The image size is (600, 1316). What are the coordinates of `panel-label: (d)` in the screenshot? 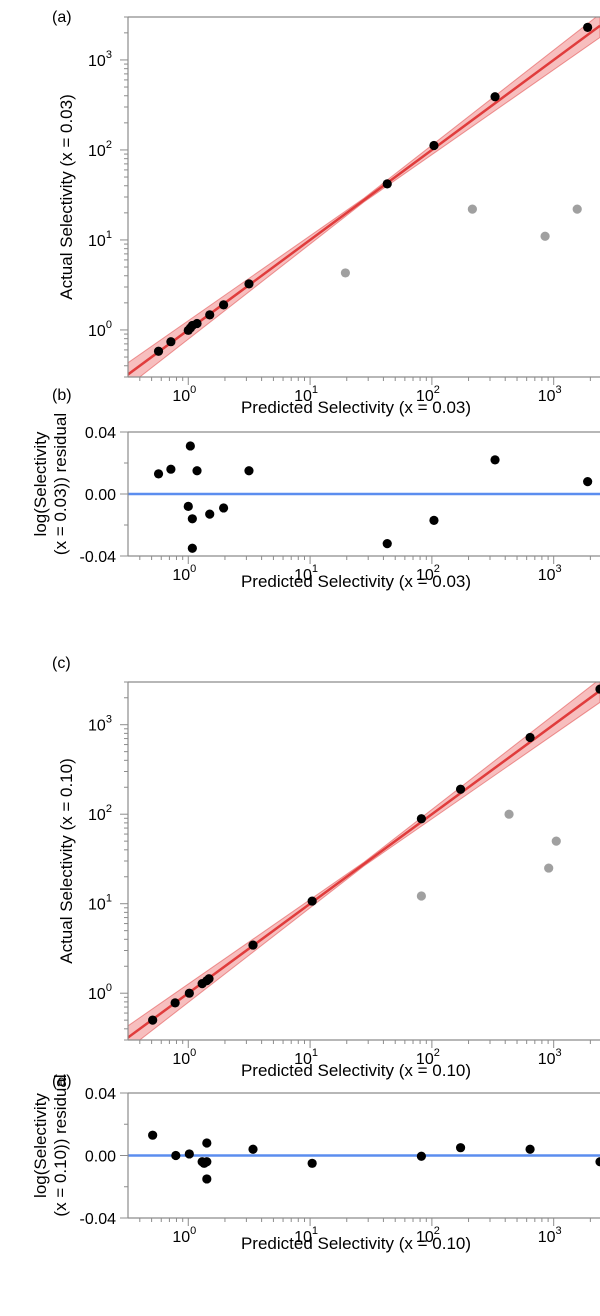 It's located at (62, 1081).